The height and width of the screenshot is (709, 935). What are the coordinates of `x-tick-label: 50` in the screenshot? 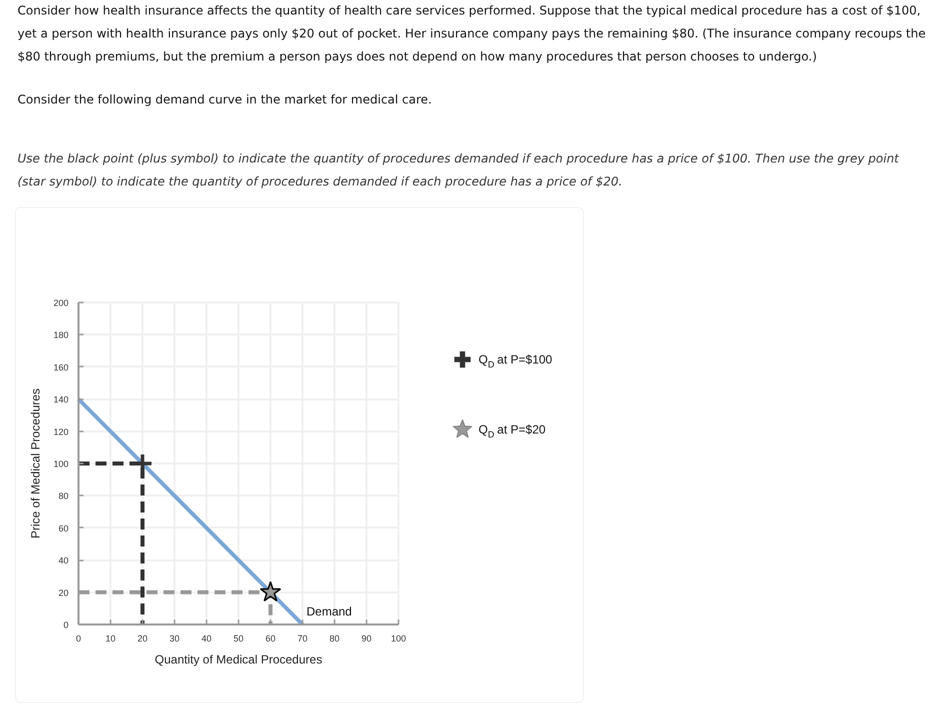 It's located at (238, 639).